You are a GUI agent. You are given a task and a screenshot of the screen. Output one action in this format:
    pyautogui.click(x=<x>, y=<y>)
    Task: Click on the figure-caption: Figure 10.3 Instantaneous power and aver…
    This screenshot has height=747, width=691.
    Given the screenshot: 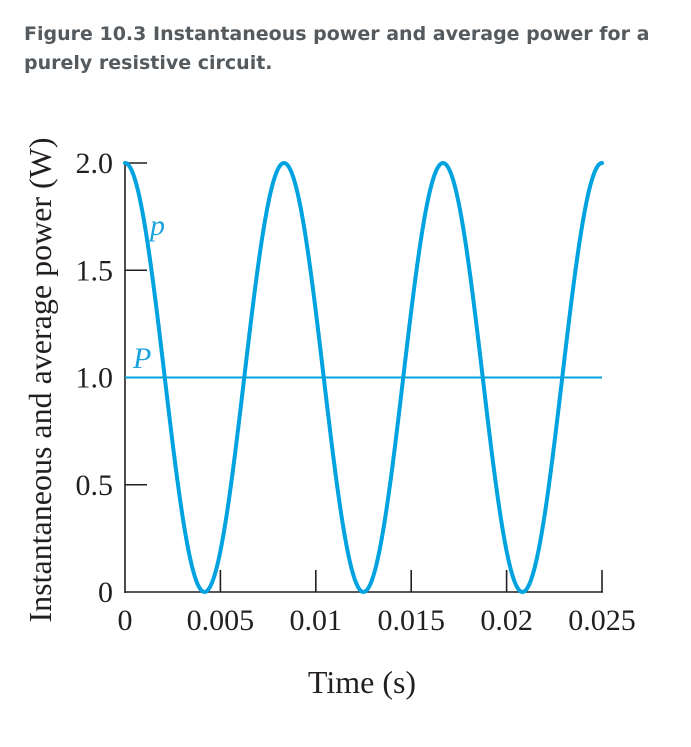 What is the action you would take?
    pyautogui.click(x=344, y=49)
    